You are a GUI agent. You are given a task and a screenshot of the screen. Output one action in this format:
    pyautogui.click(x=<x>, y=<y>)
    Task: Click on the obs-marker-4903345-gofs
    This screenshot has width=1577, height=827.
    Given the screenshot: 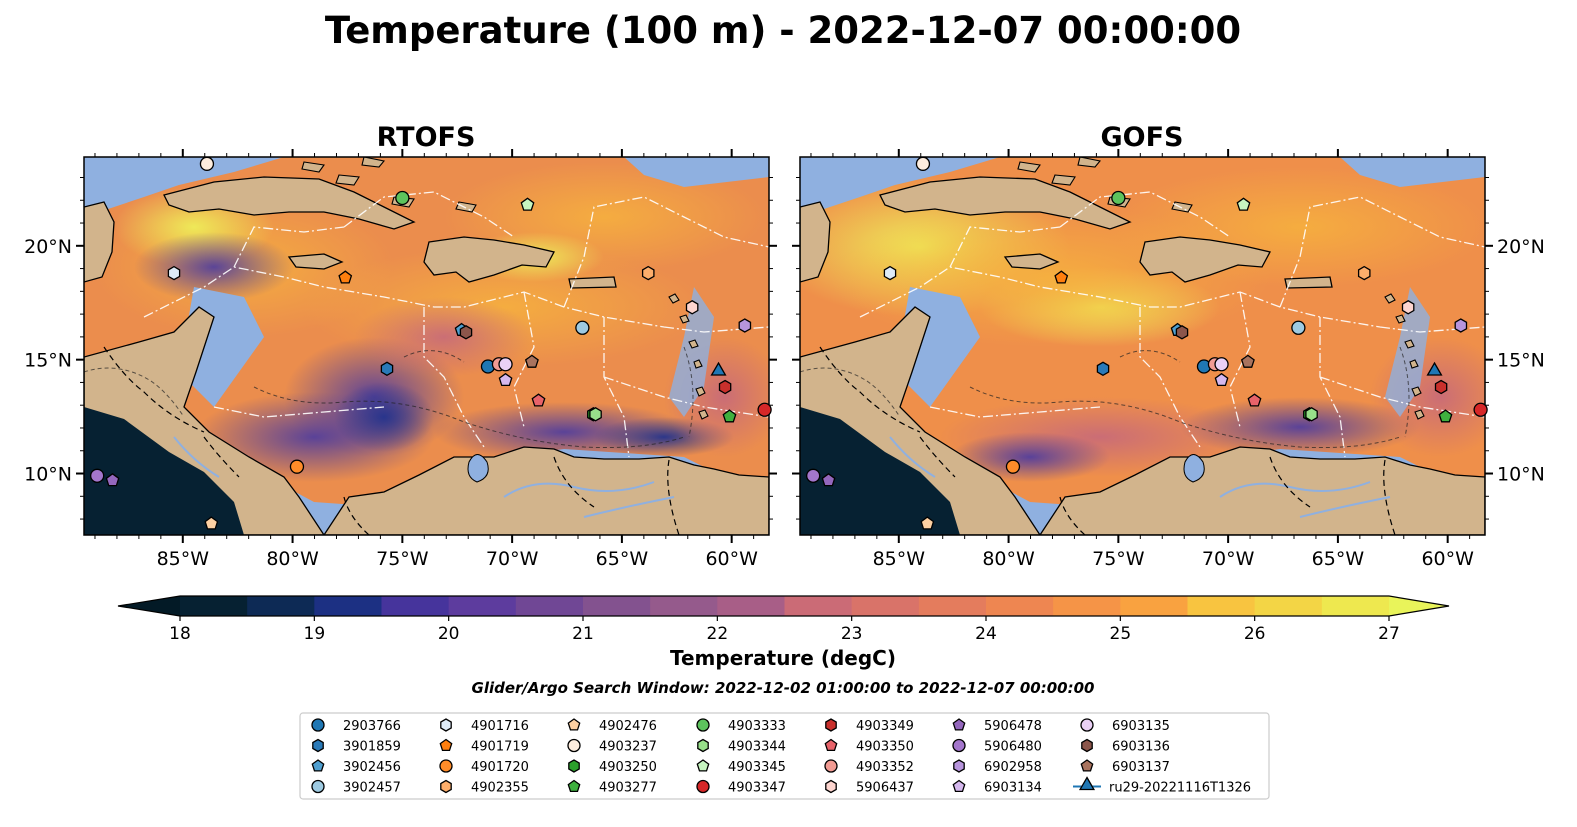 What is the action you would take?
    pyautogui.click(x=1243, y=204)
    